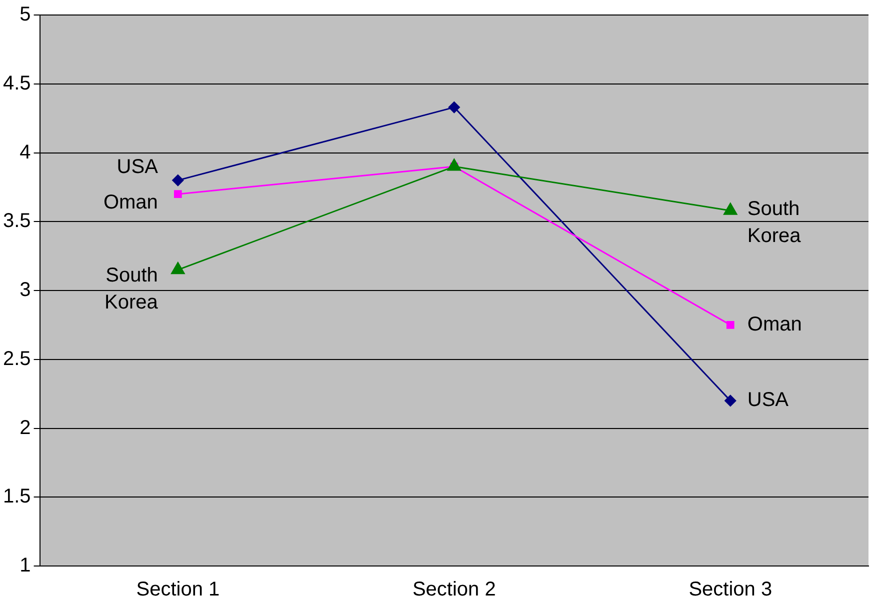  Describe the element at coordinates (130, 203) in the screenshot. I see `text: Oman` at that location.